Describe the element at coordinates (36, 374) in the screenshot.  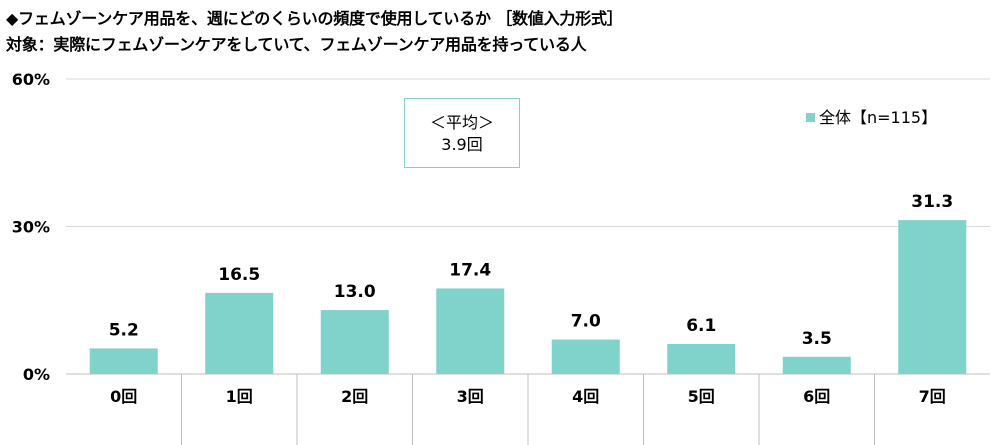
I see `y-tick-label: 0%` at that location.